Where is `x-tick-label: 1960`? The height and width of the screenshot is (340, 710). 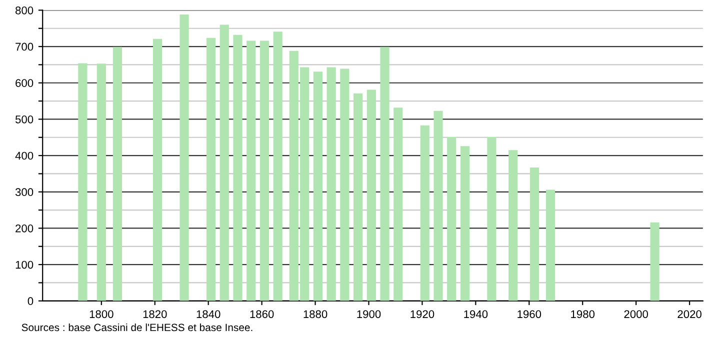
x-tick-label: 1960 is located at coordinates (530, 314).